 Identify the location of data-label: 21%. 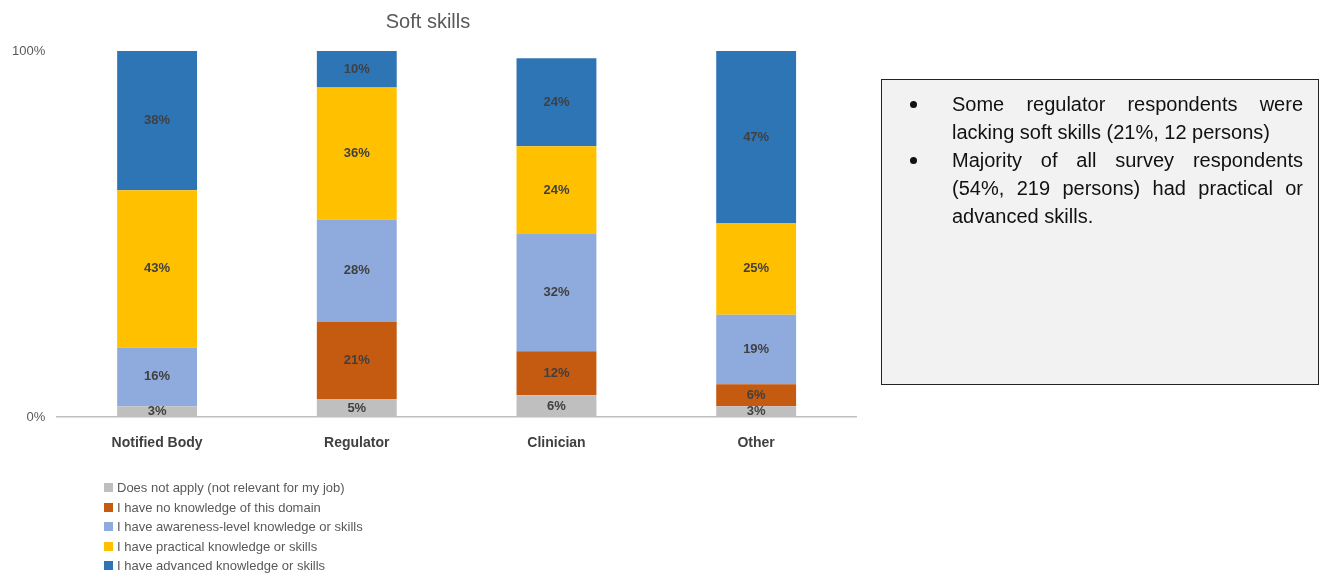
(357, 360).